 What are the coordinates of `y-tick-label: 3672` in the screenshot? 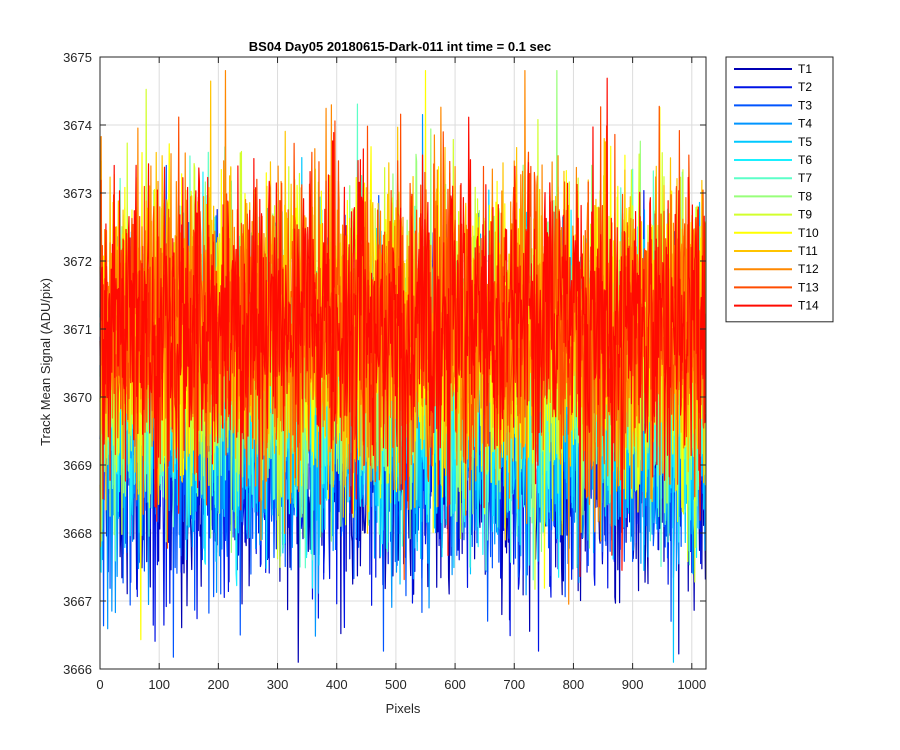 It's located at (77, 261).